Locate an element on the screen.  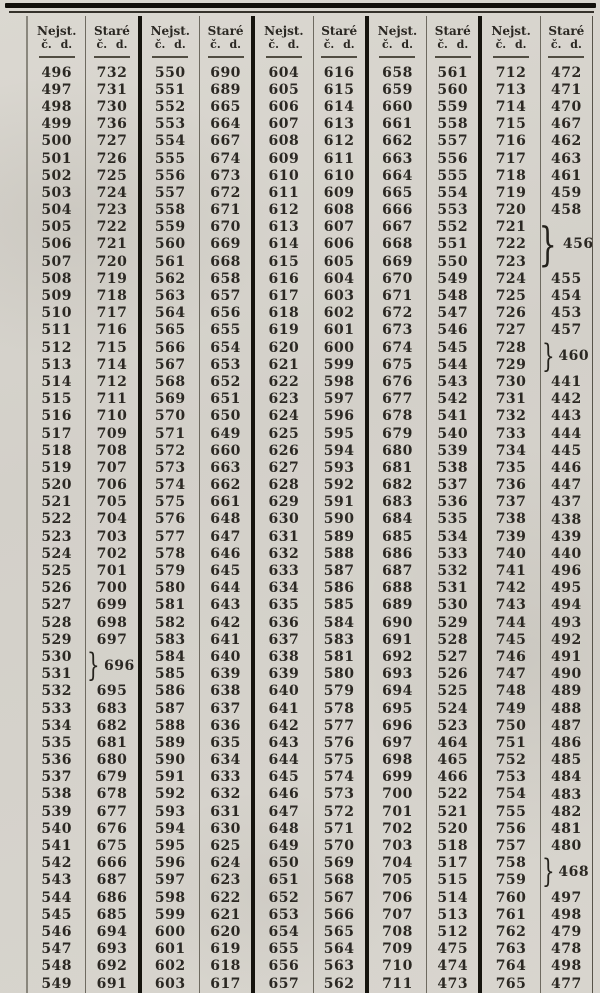
new-number-cell: 529 is located at coordinates (57, 639).